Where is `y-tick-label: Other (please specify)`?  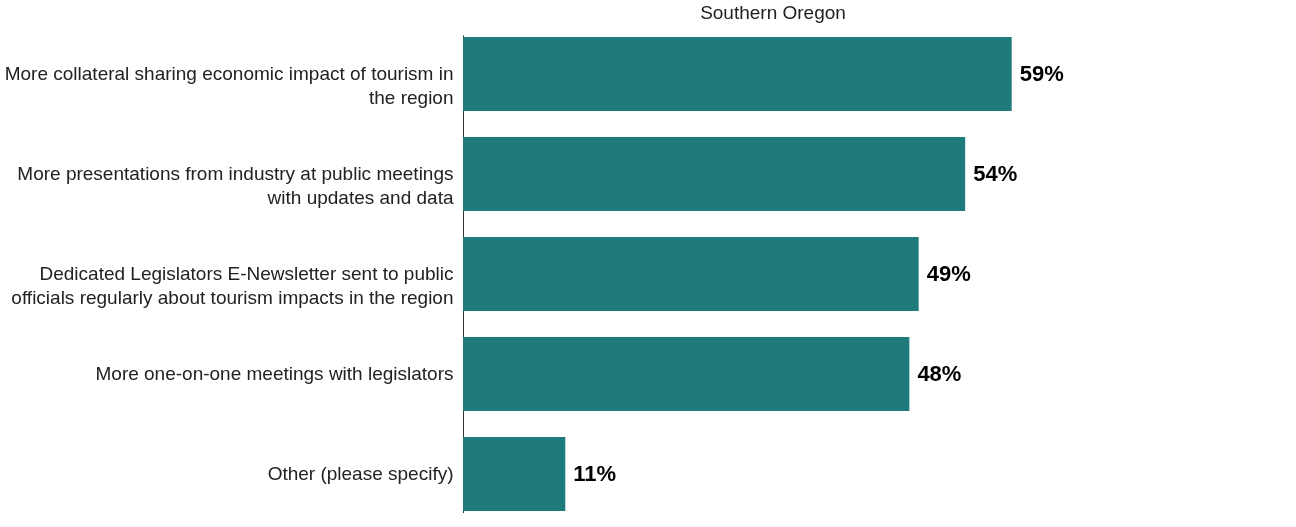 y-tick-label: Other (please specify) is located at coordinates (360, 473).